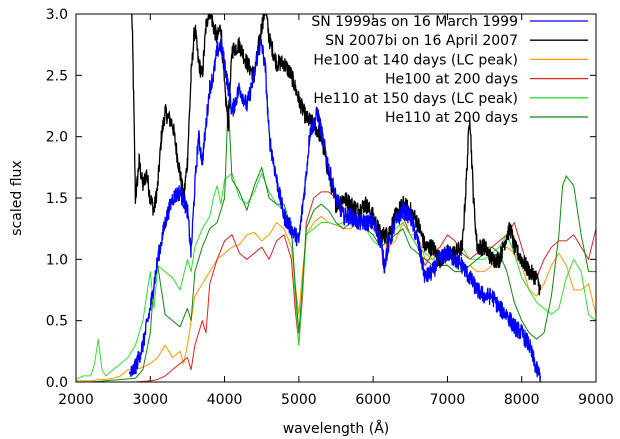 The width and height of the screenshot is (620, 439). Describe the element at coordinates (421, 41) in the screenshot. I see `legend-label-1: SN 2007bi on 16 April 2007` at that location.